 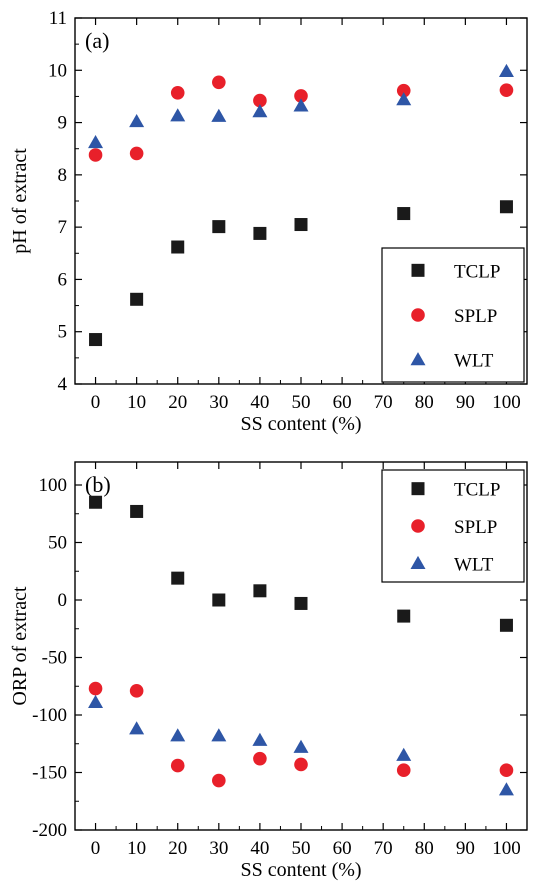 What do you see at coordinates (20, 201) in the screenshot?
I see `y-axis-label: pH of extract` at bounding box center [20, 201].